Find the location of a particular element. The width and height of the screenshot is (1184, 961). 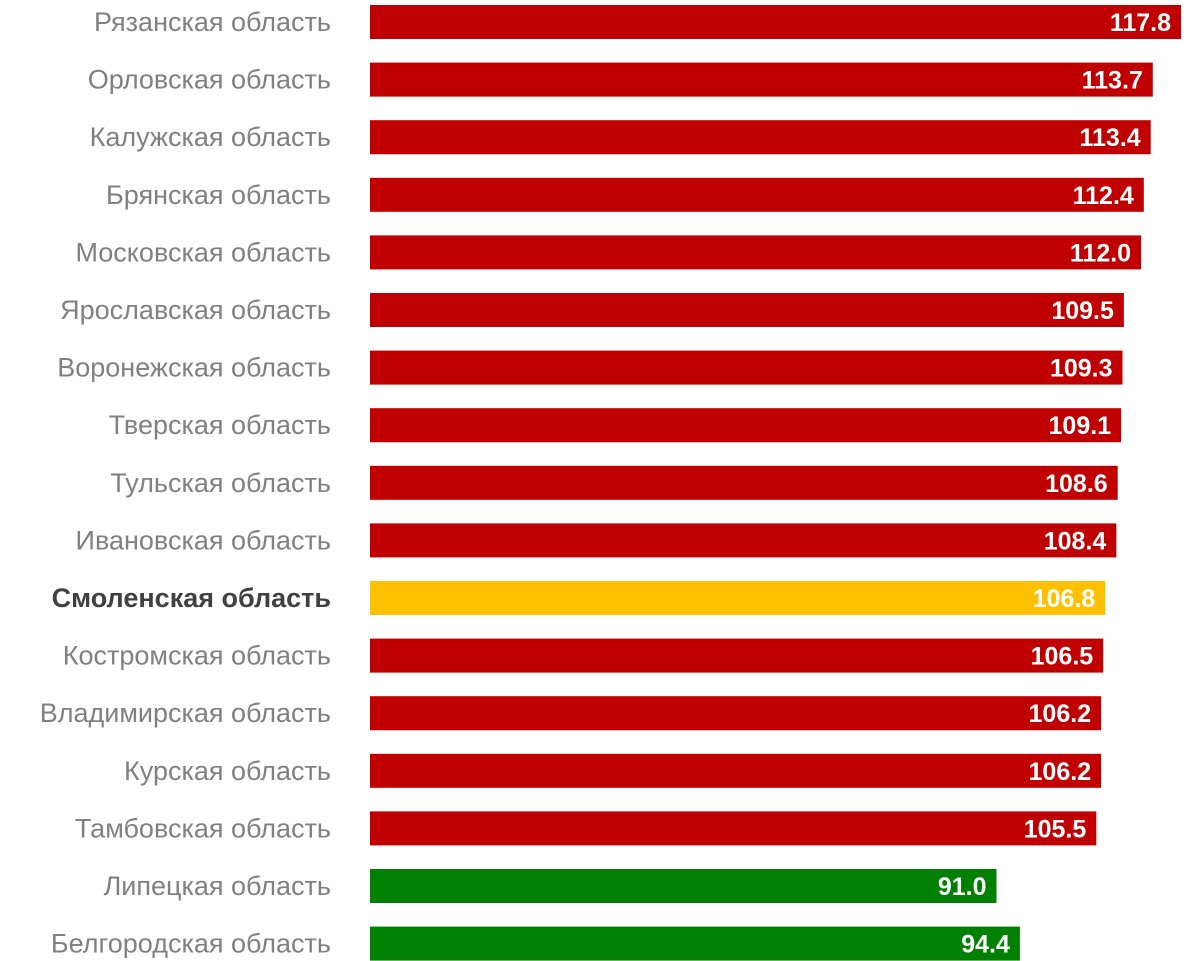

category-label: Тверская область is located at coordinates (220, 425).